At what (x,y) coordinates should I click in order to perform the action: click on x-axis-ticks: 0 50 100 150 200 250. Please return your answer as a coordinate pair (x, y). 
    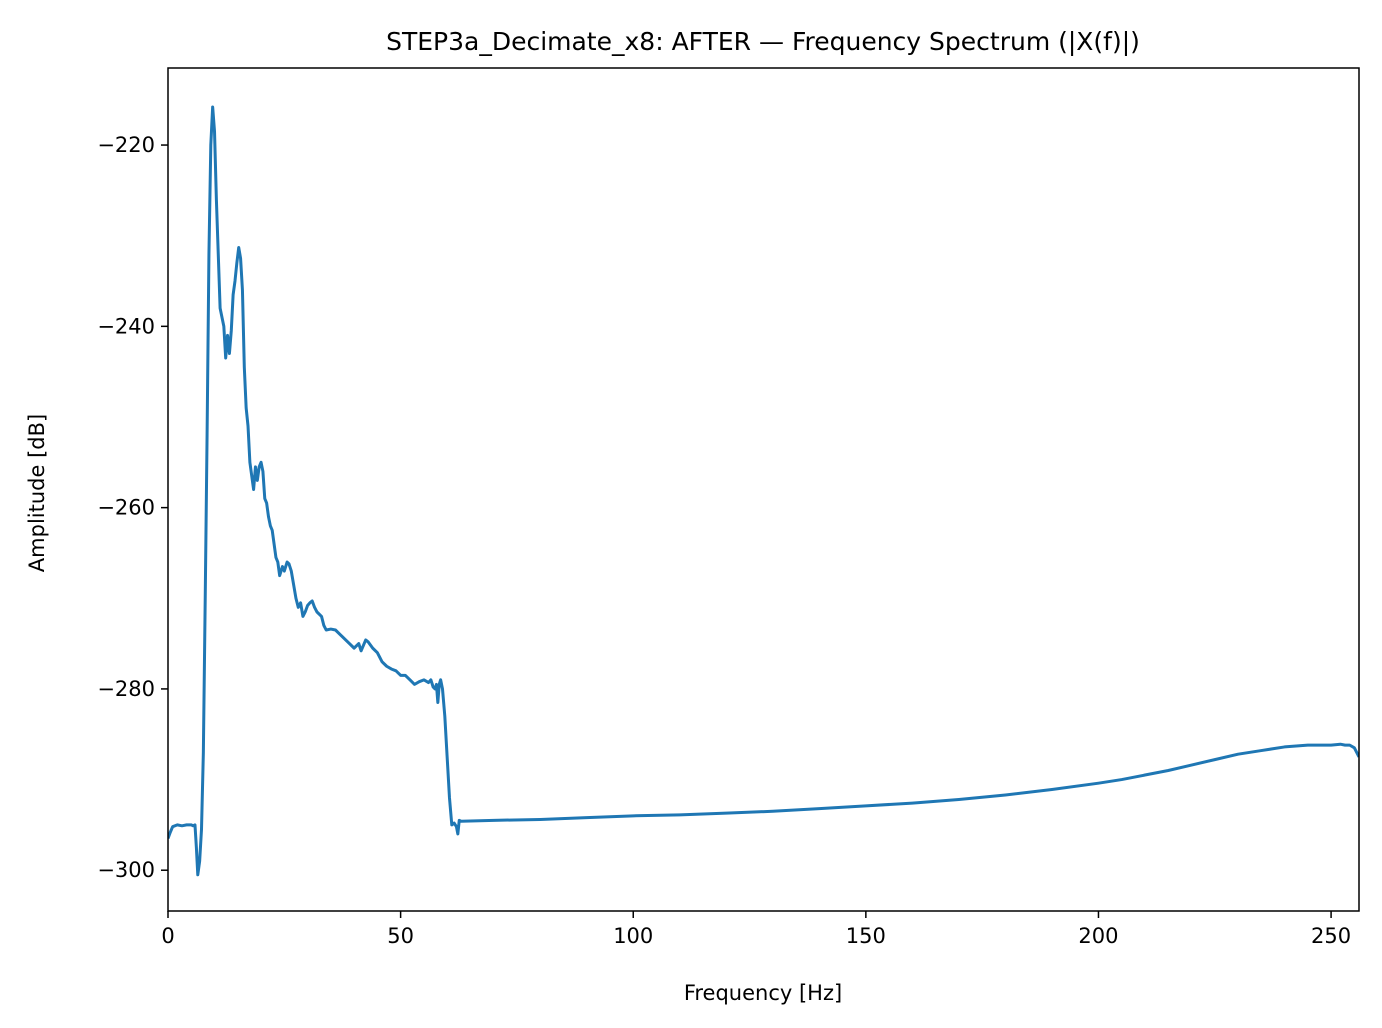
    Looking at the image, I should click on (756, 929).